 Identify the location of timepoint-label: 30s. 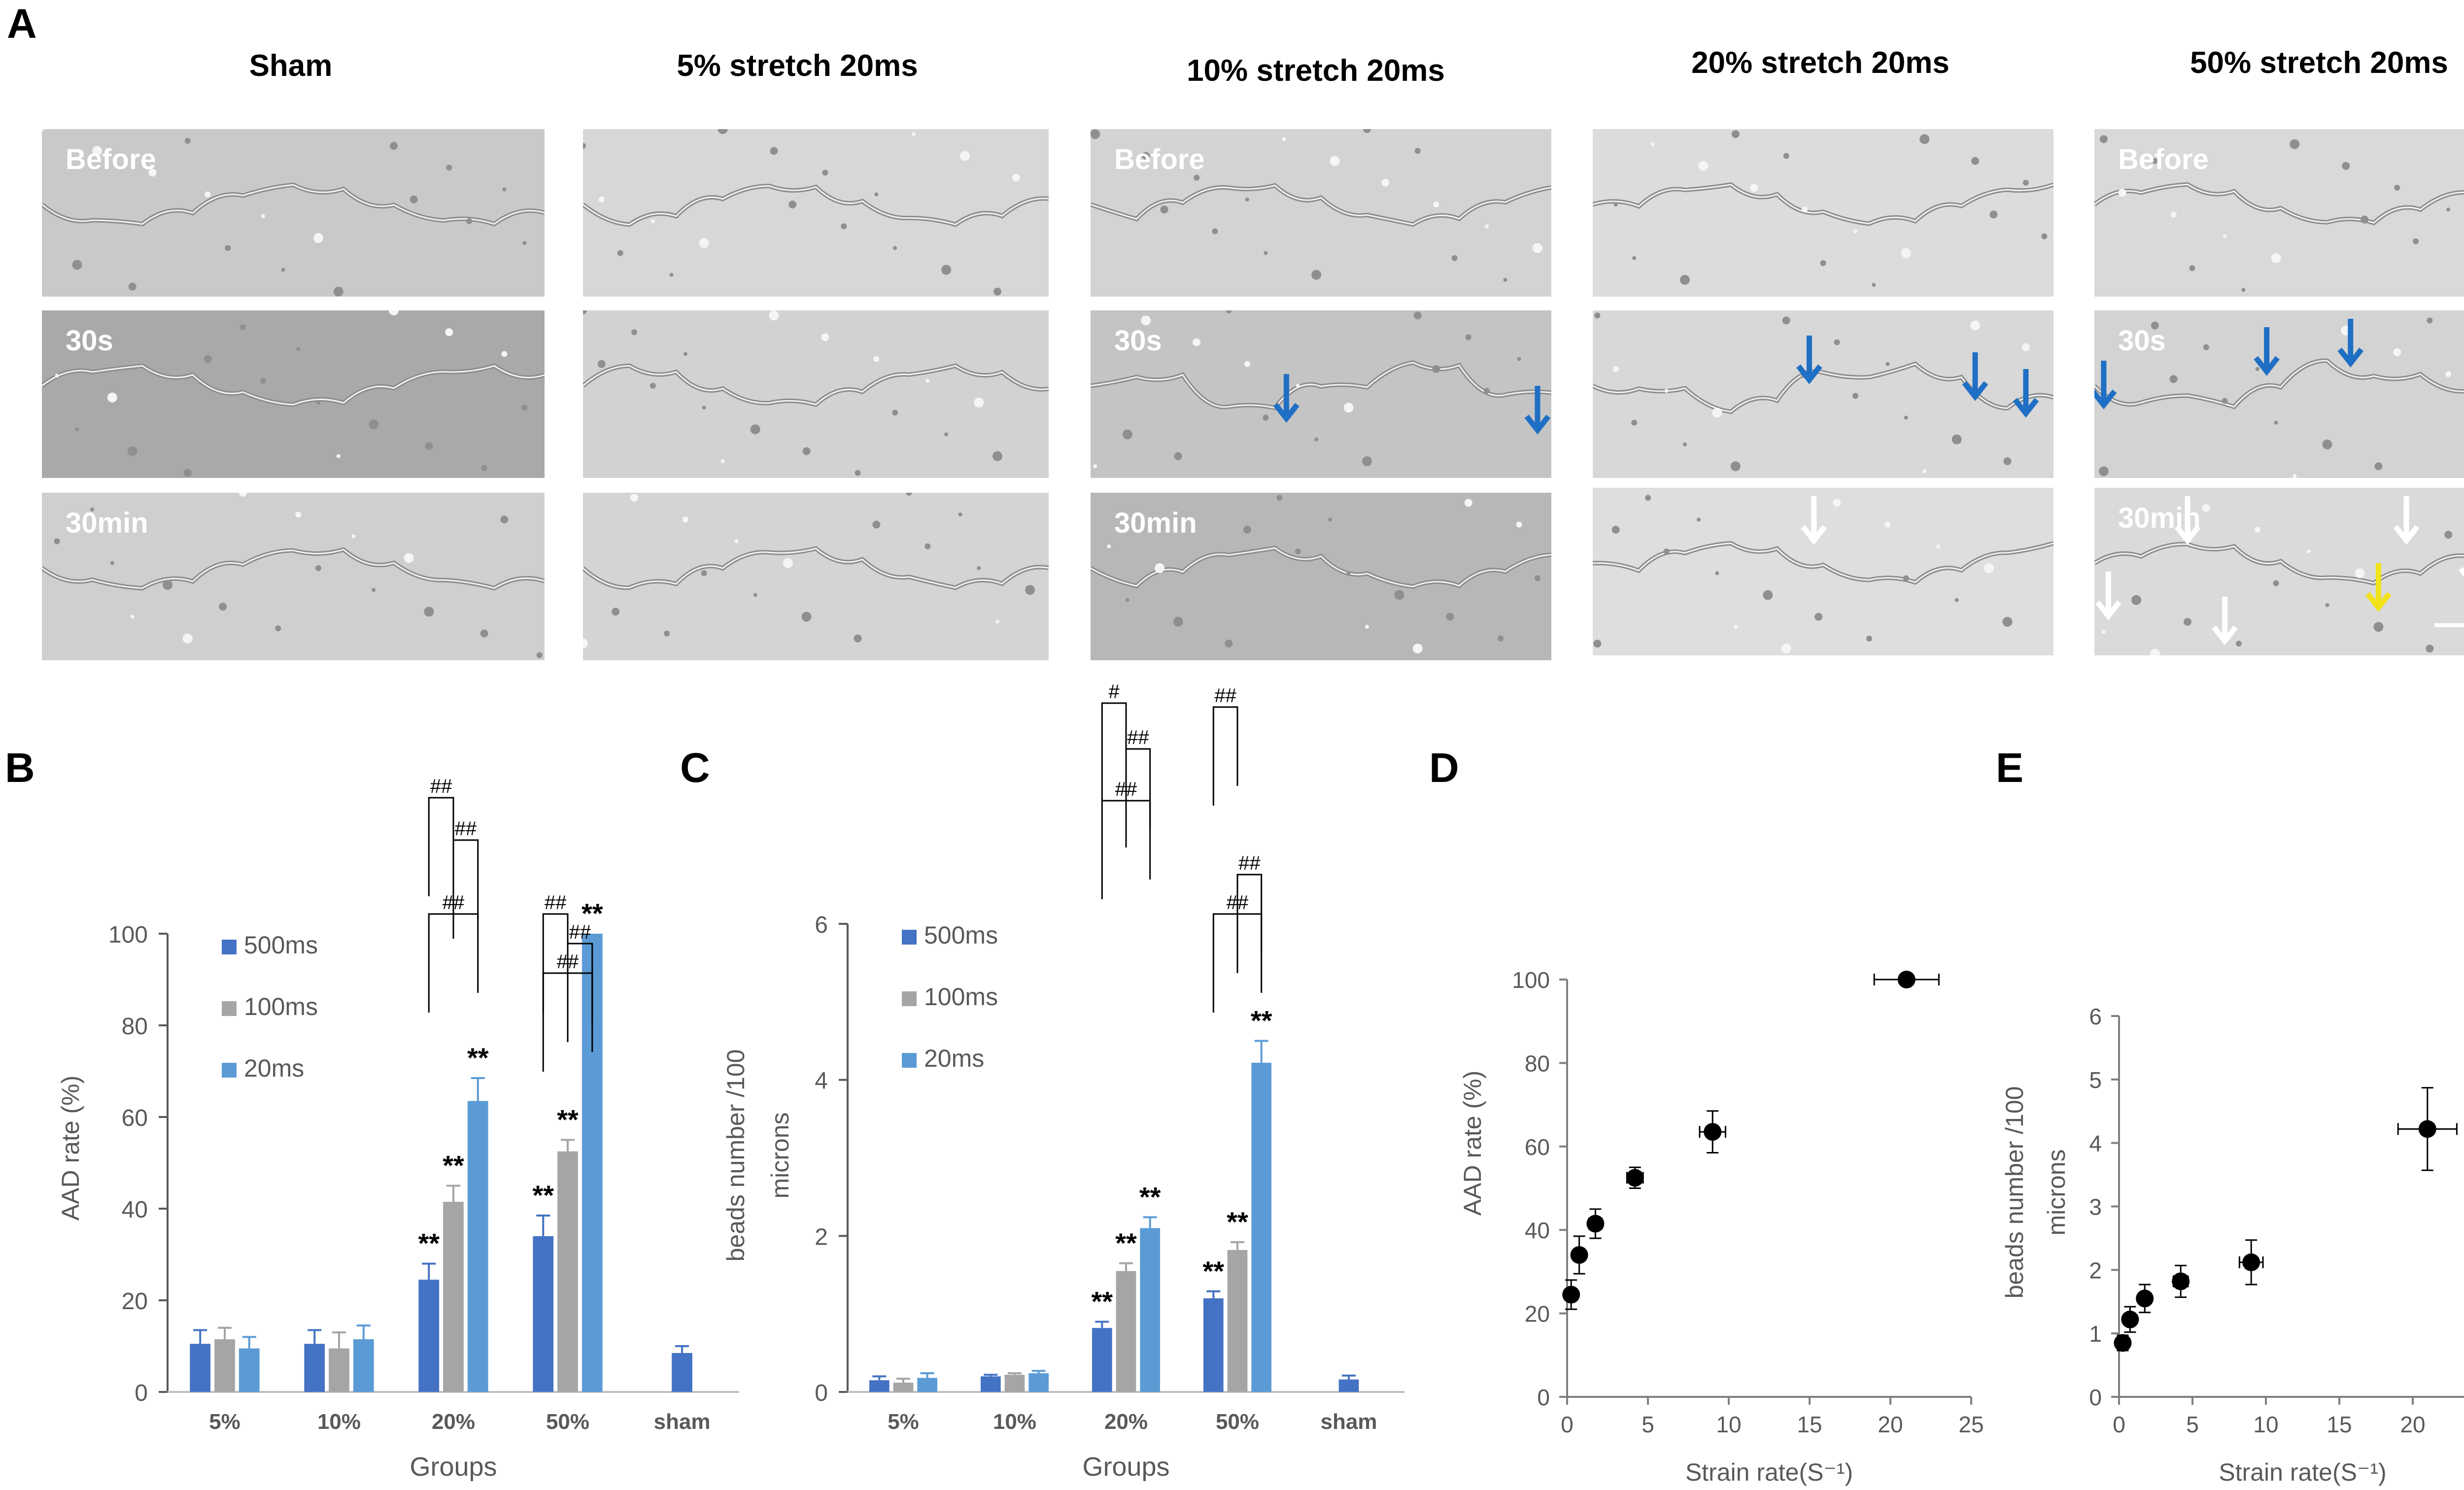
(1138, 341).